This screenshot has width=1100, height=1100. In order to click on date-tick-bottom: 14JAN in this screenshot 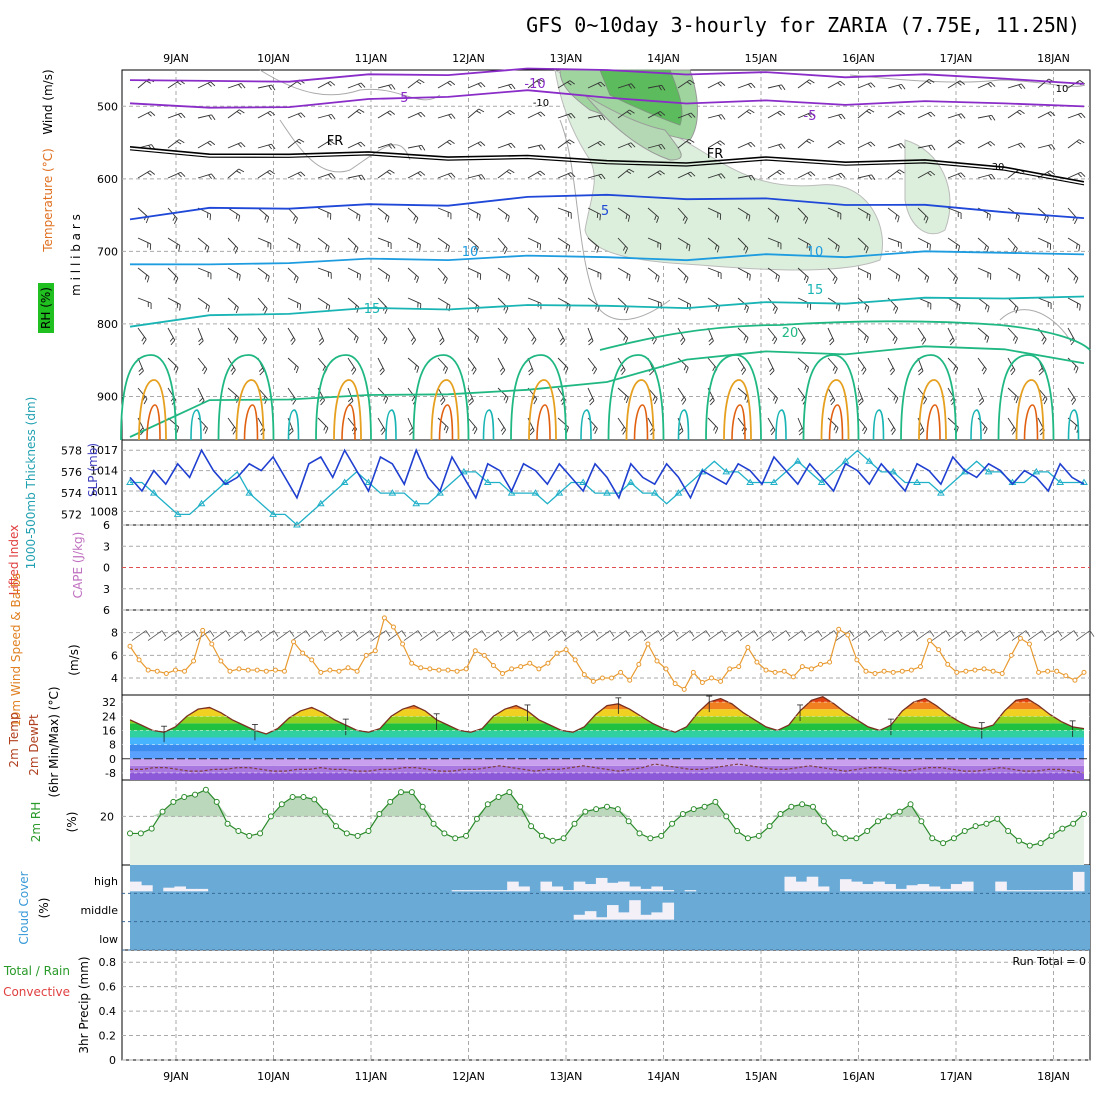, I will do `click(663, 1076)`.